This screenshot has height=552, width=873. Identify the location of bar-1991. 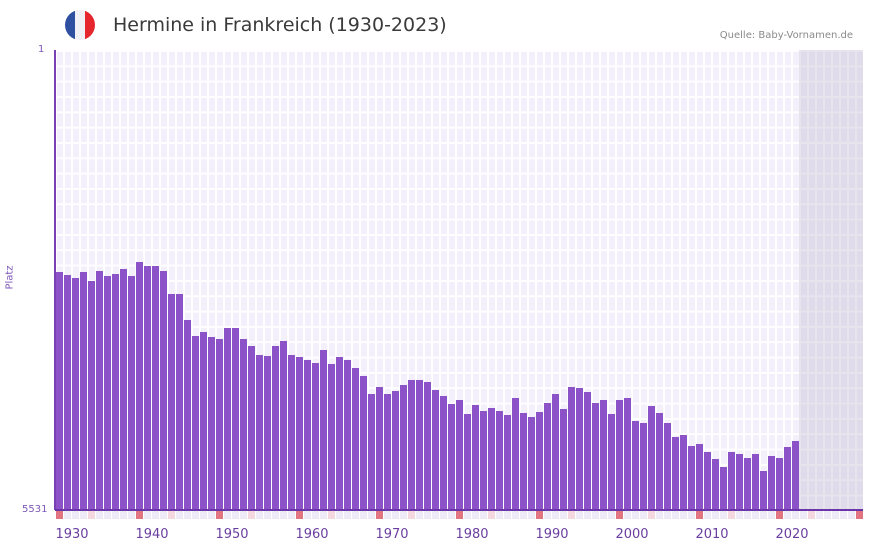
(547, 456).